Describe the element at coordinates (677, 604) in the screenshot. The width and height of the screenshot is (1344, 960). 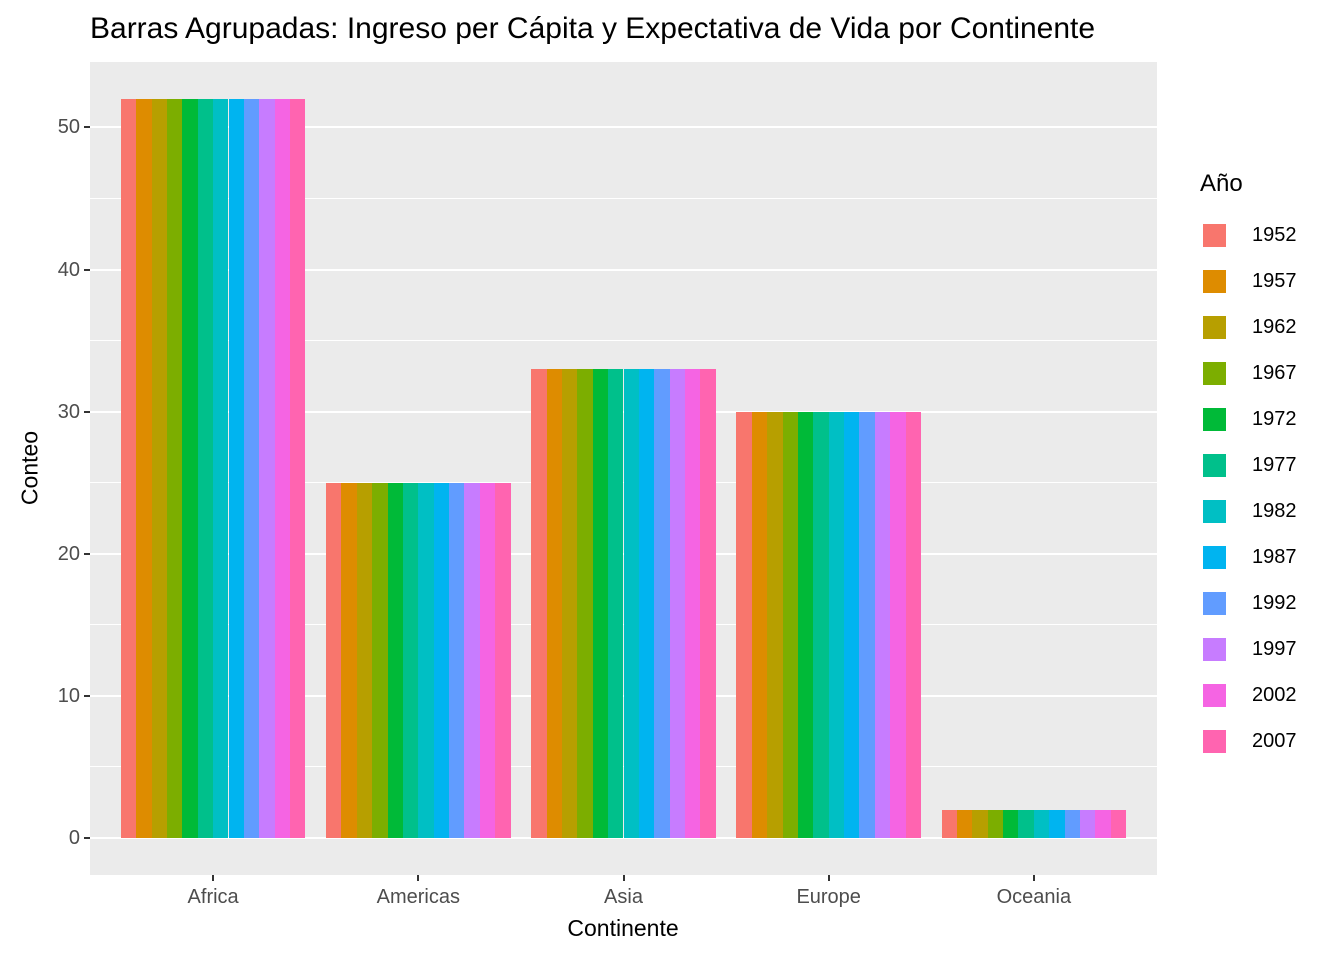
I see `bar-asia-1997` at that location.